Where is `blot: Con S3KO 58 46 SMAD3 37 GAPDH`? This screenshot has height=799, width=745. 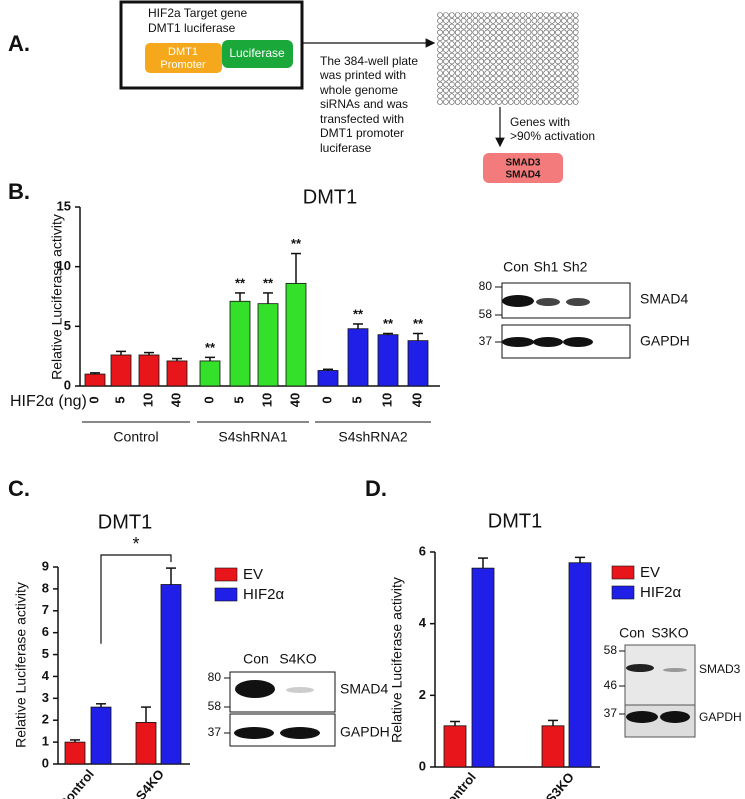 blot: Con S3KO 58 46 SMAD3 37 GAPDH is located at coordinates (673, 681).